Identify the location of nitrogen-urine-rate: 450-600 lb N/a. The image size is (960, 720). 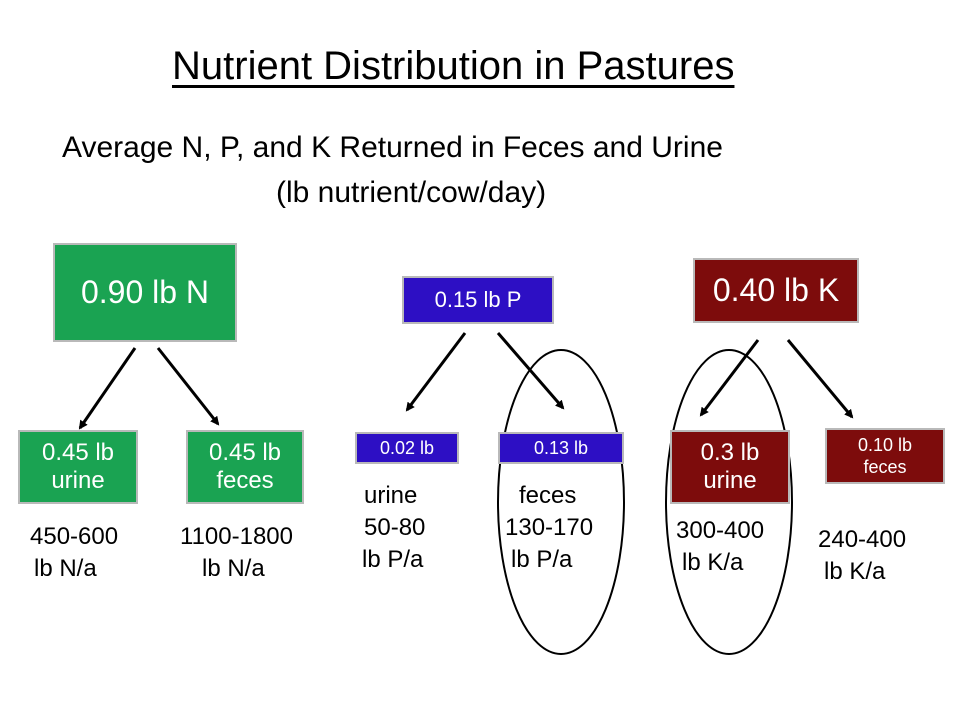
(74, 552).